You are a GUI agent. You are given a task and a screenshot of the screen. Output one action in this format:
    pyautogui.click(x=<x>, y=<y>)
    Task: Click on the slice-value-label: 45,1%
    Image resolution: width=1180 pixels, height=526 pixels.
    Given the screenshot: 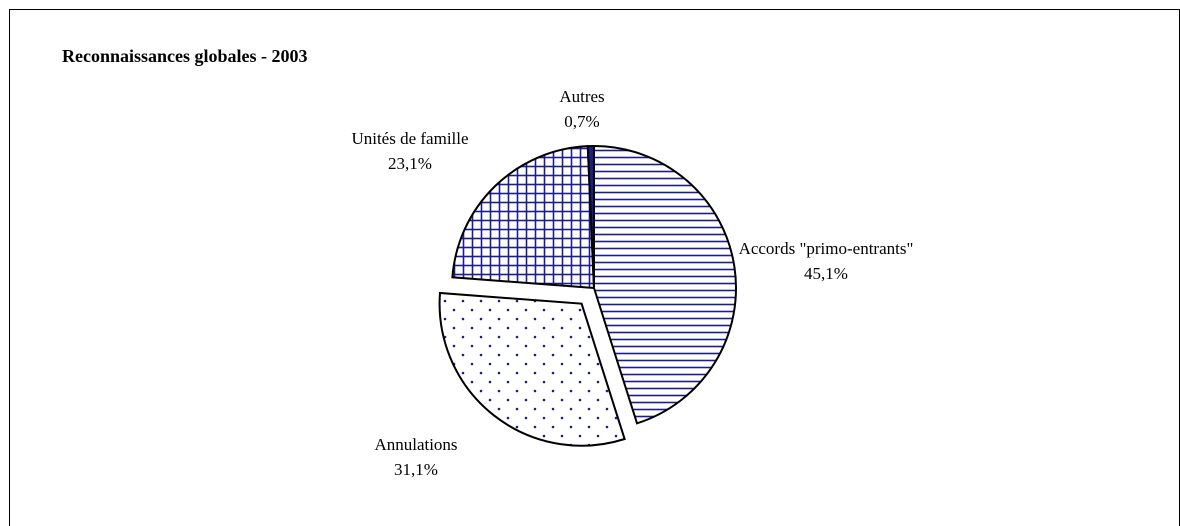 What is the action you would take?
    pyautogui.click(x=826, y=273)
    